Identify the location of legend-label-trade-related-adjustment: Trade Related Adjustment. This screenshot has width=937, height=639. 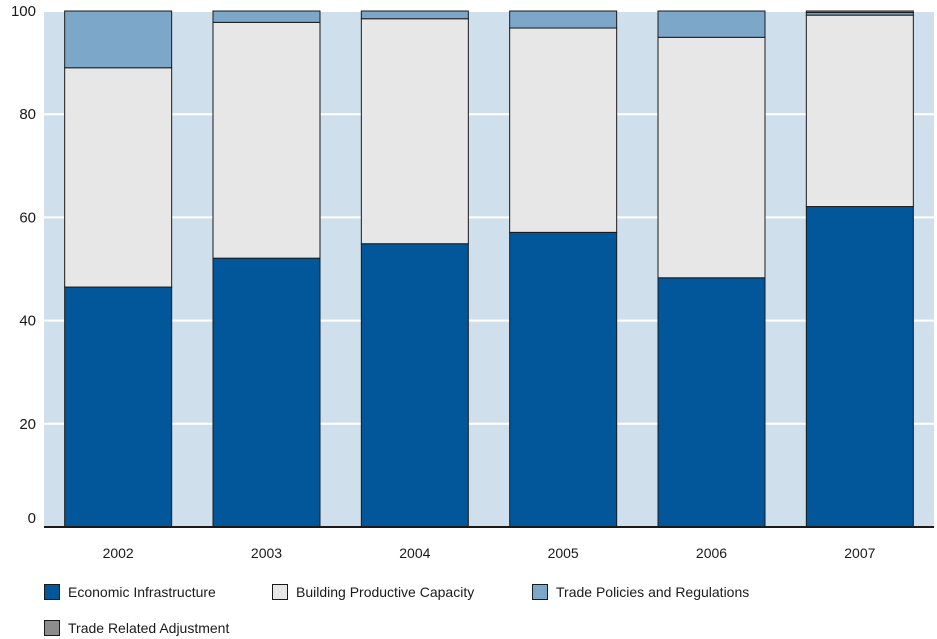
(149, 628).